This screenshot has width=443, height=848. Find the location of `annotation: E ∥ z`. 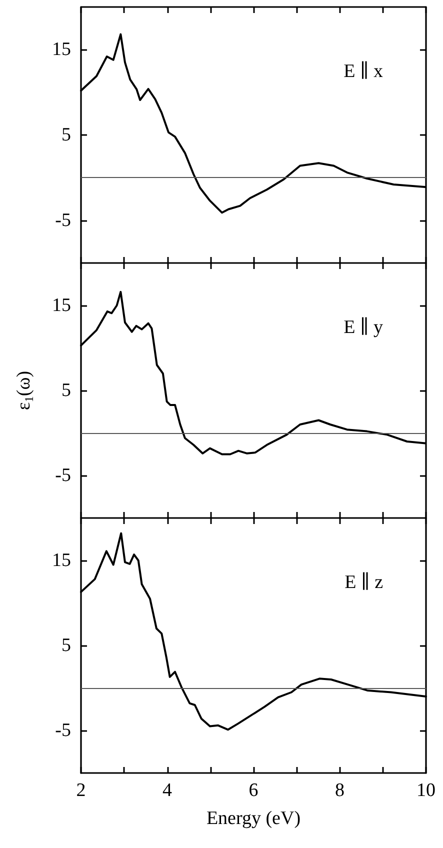

annotation: E ∥ z is located at coordinates (364, 582).